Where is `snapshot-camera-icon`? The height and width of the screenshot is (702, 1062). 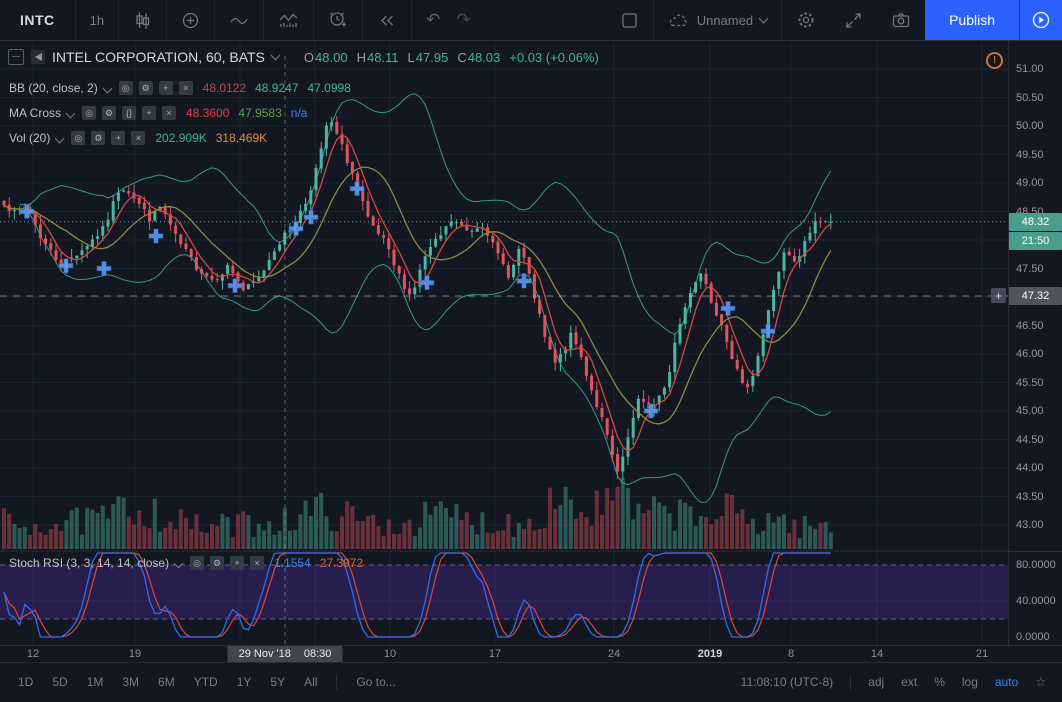
snapshot-camera-icon is located at coordinates (901, 20).